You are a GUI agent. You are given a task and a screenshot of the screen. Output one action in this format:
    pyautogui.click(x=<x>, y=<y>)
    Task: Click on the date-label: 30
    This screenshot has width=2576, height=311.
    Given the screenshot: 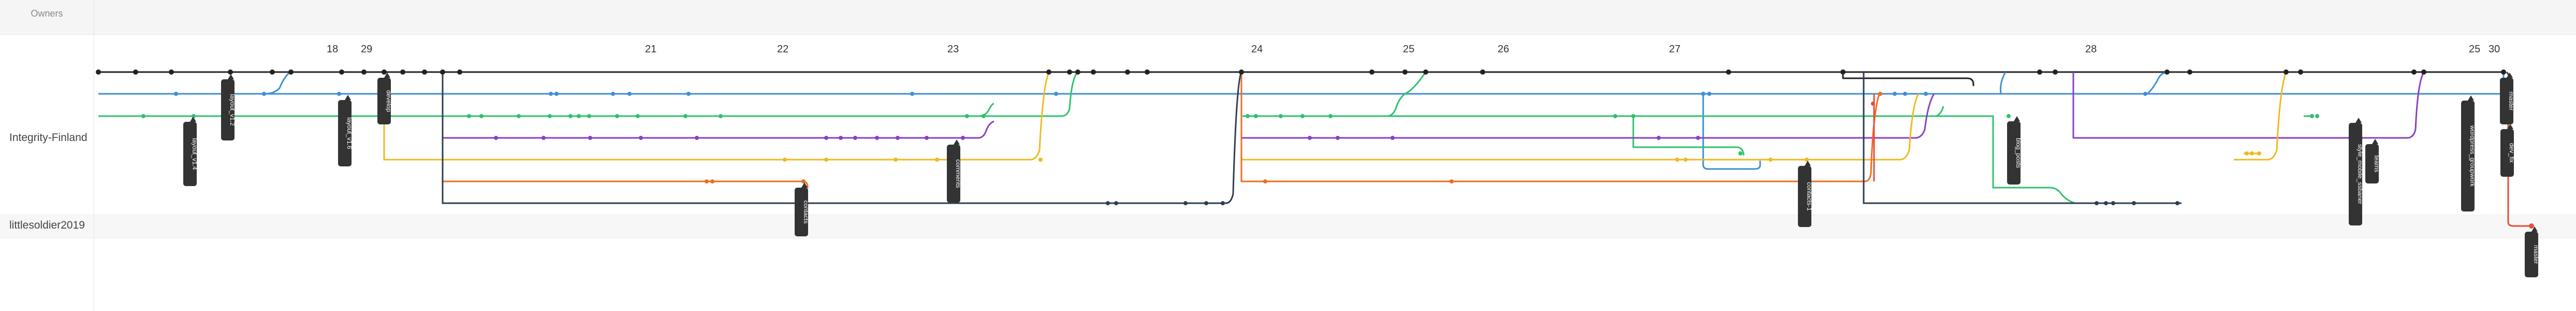 What is the action you would take?
    pyautogui.click(x=2495, y=49)
    